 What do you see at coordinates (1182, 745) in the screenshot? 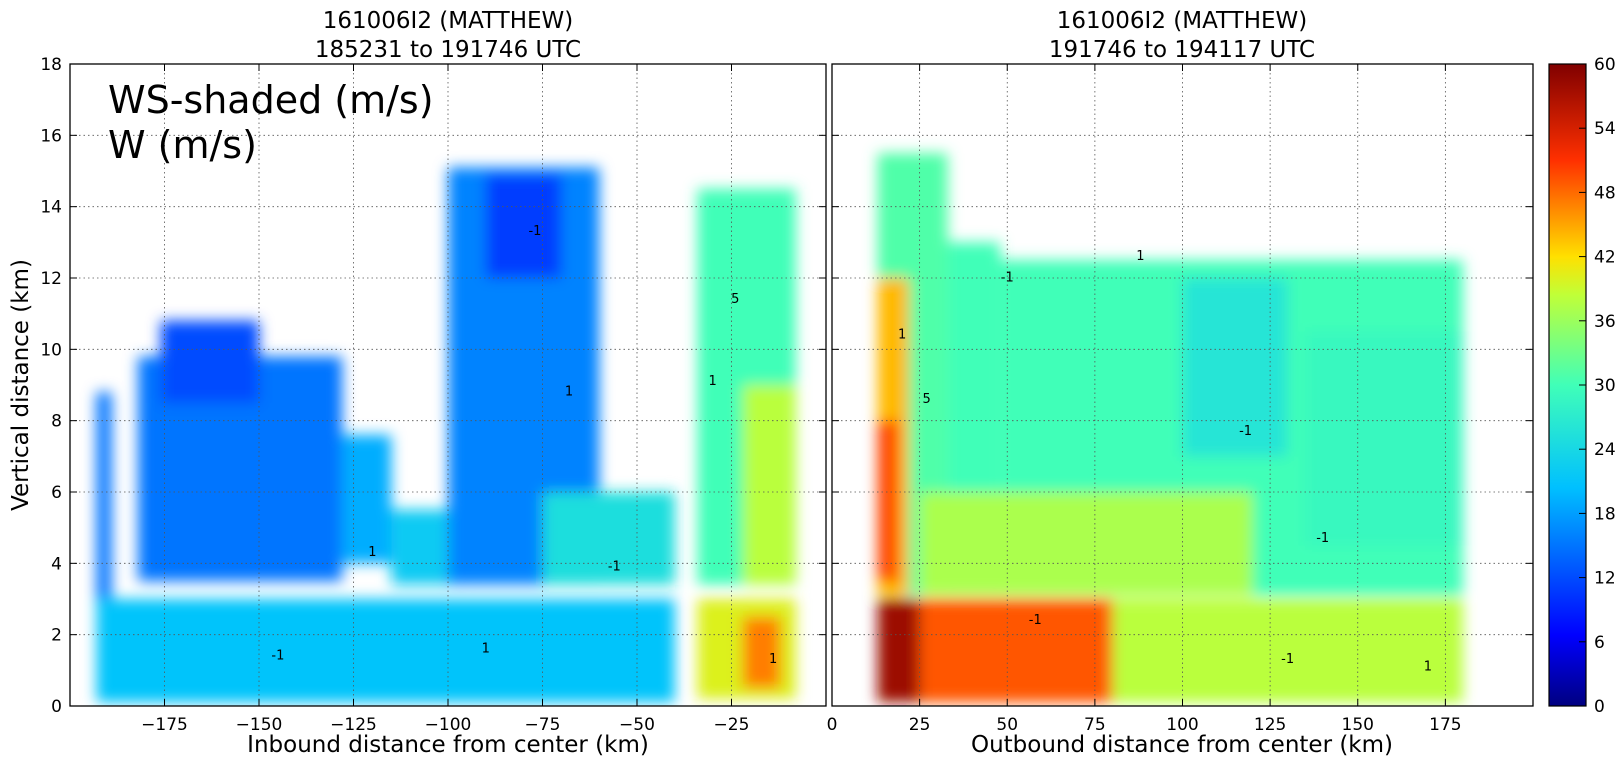
I see `panel-outbound-x-label: Outbound distance from center (km)` at bounding box center [1182, 745].